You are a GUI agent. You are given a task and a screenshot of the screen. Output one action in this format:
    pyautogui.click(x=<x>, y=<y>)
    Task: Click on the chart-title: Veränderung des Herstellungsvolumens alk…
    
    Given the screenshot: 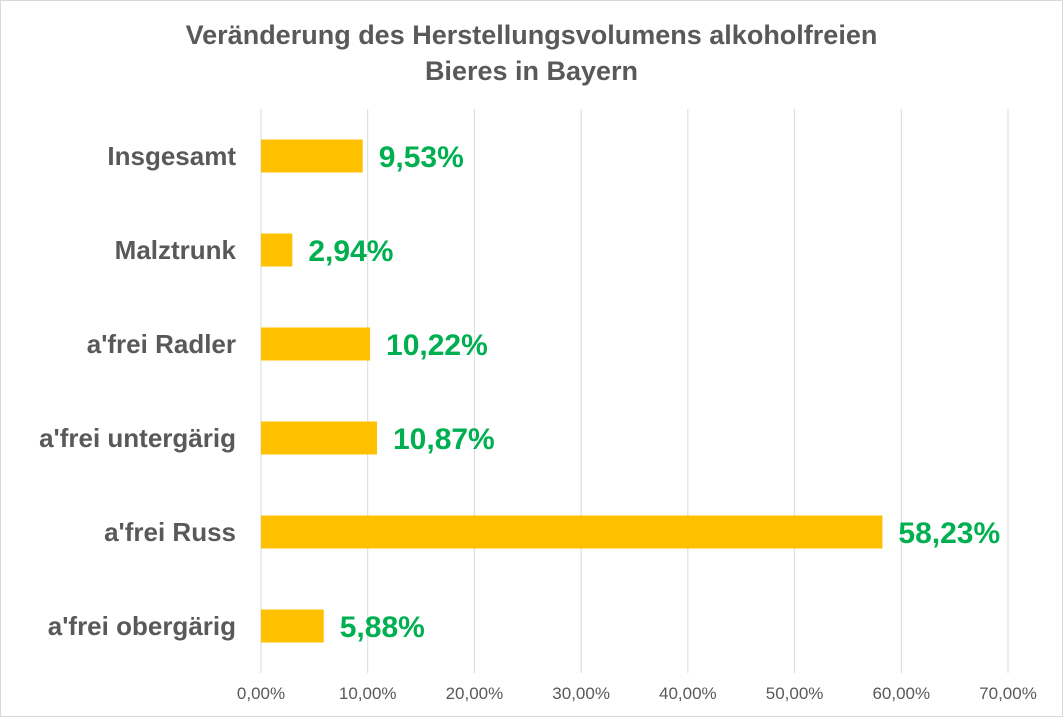 What is the action you would take?
    pyautogui.click(x=531, y=53)
    